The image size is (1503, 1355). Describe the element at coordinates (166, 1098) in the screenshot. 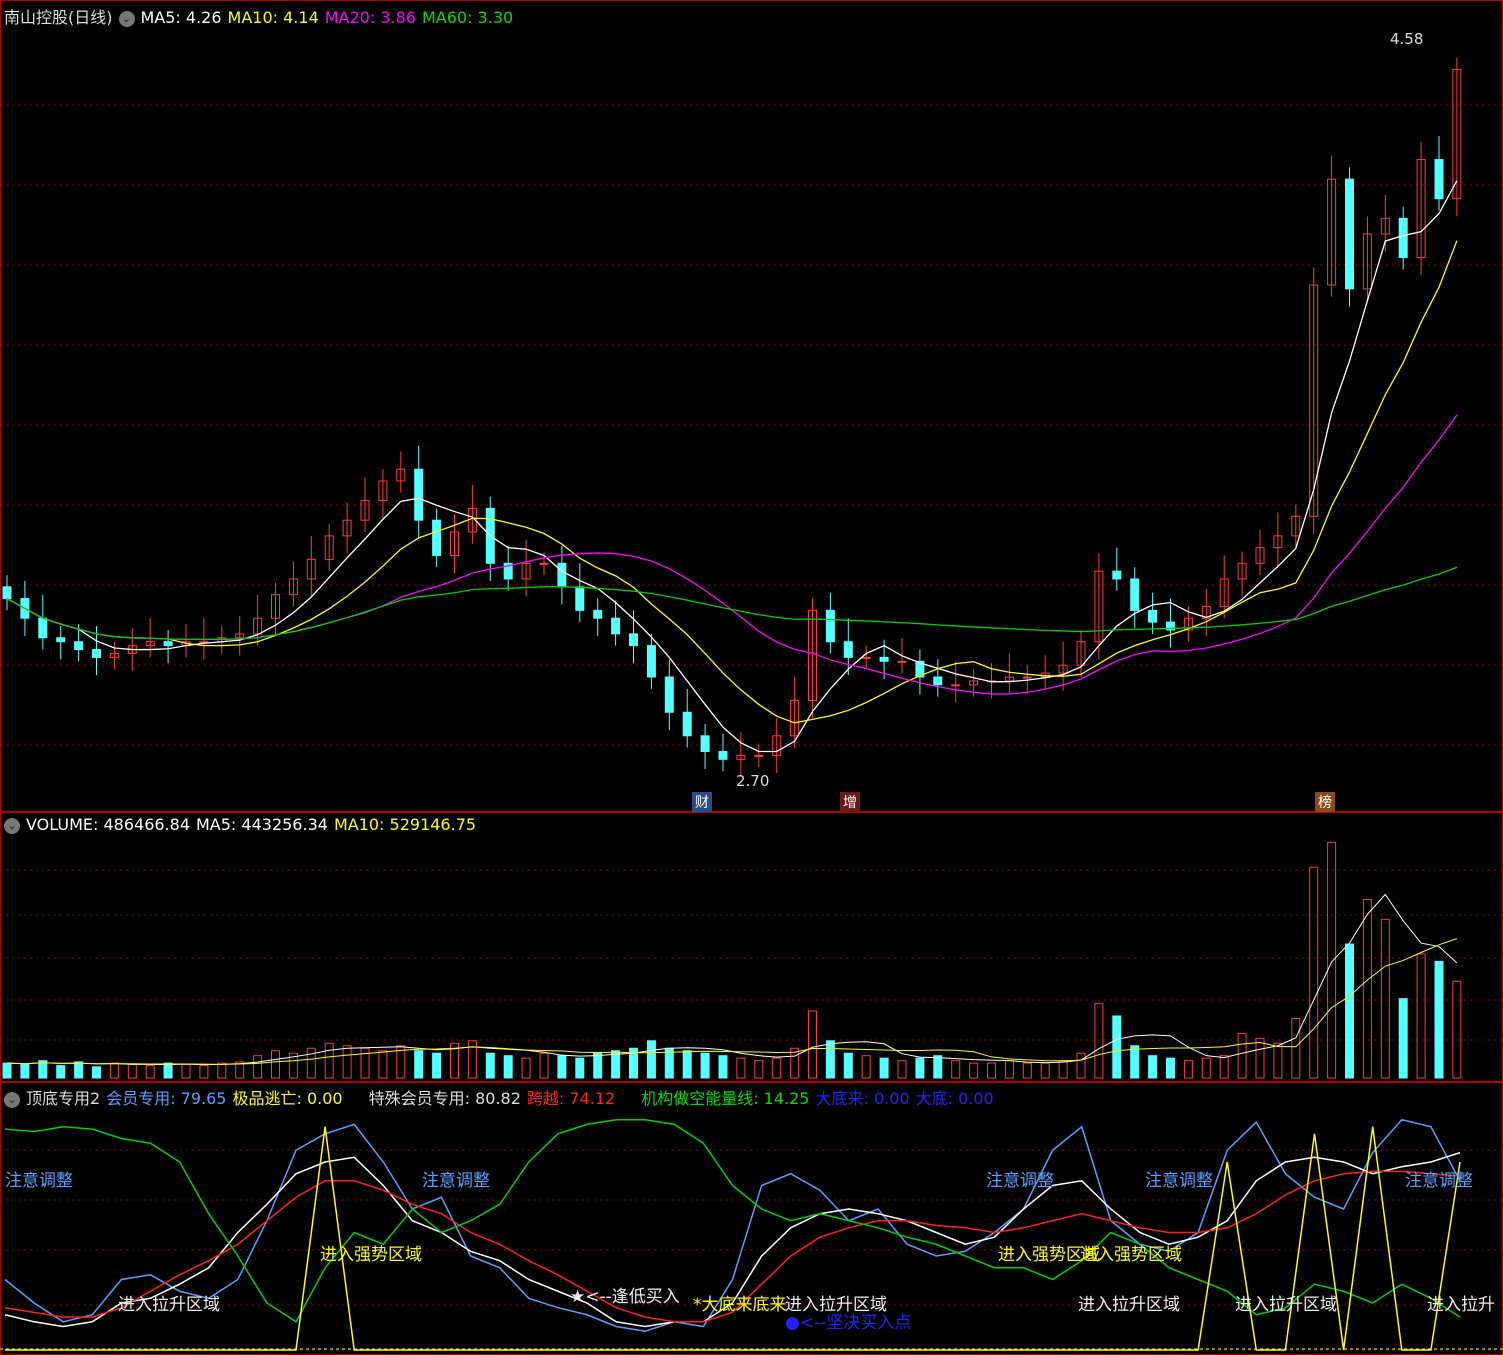

I see `member-value: 会员专用: 79.65` at that location.